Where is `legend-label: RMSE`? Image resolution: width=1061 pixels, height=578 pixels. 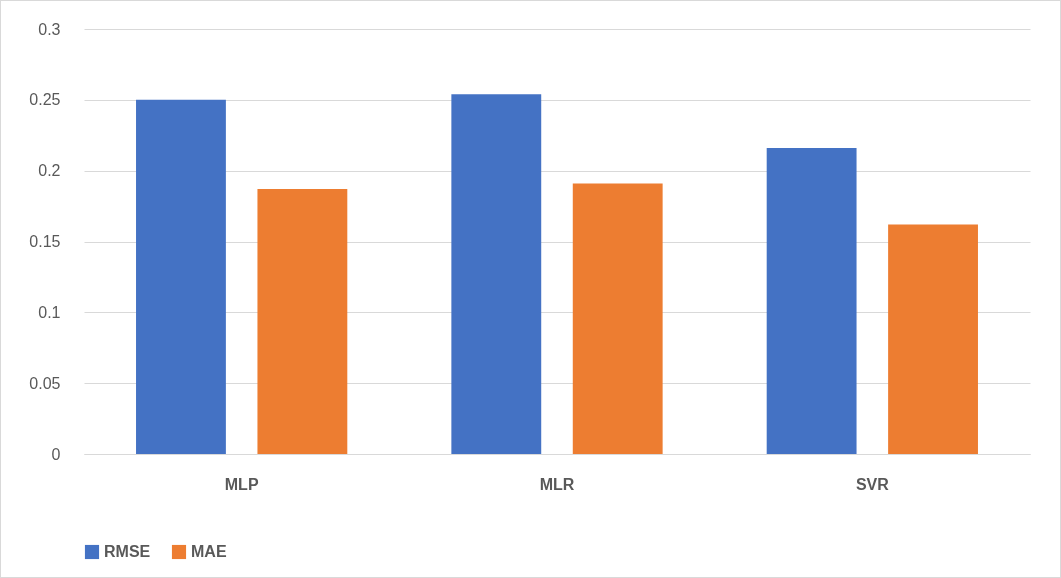 legend-label: RMSE is located at coordinates (127, 551).